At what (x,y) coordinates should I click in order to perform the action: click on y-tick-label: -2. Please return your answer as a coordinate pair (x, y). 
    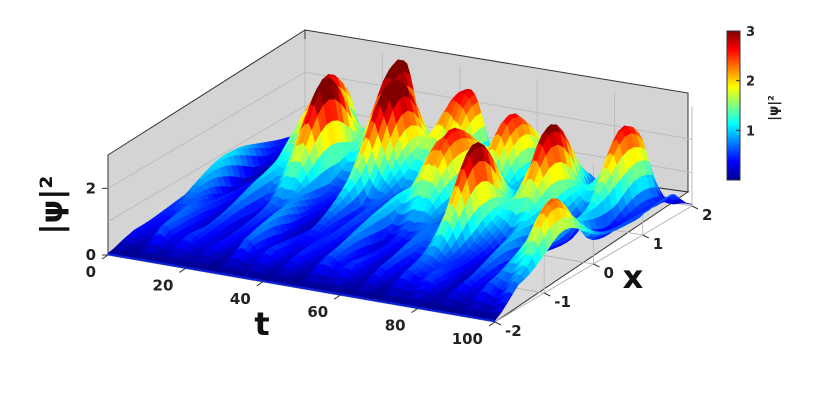
    Looking at the image, I should click on (513, 331).